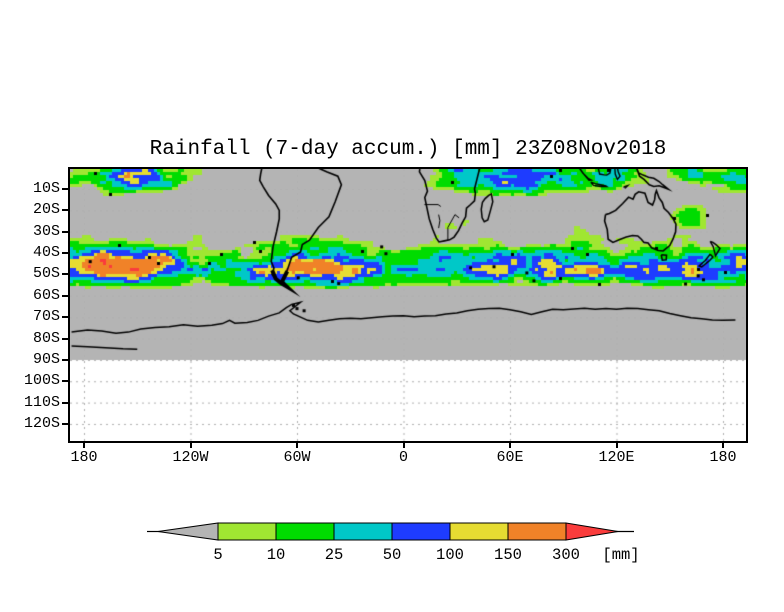 This screenshot has width=784, height=612. Describe the element at coordinates (510, 457) in the screenshot. I see `x-tick-label: 60E` at that location.